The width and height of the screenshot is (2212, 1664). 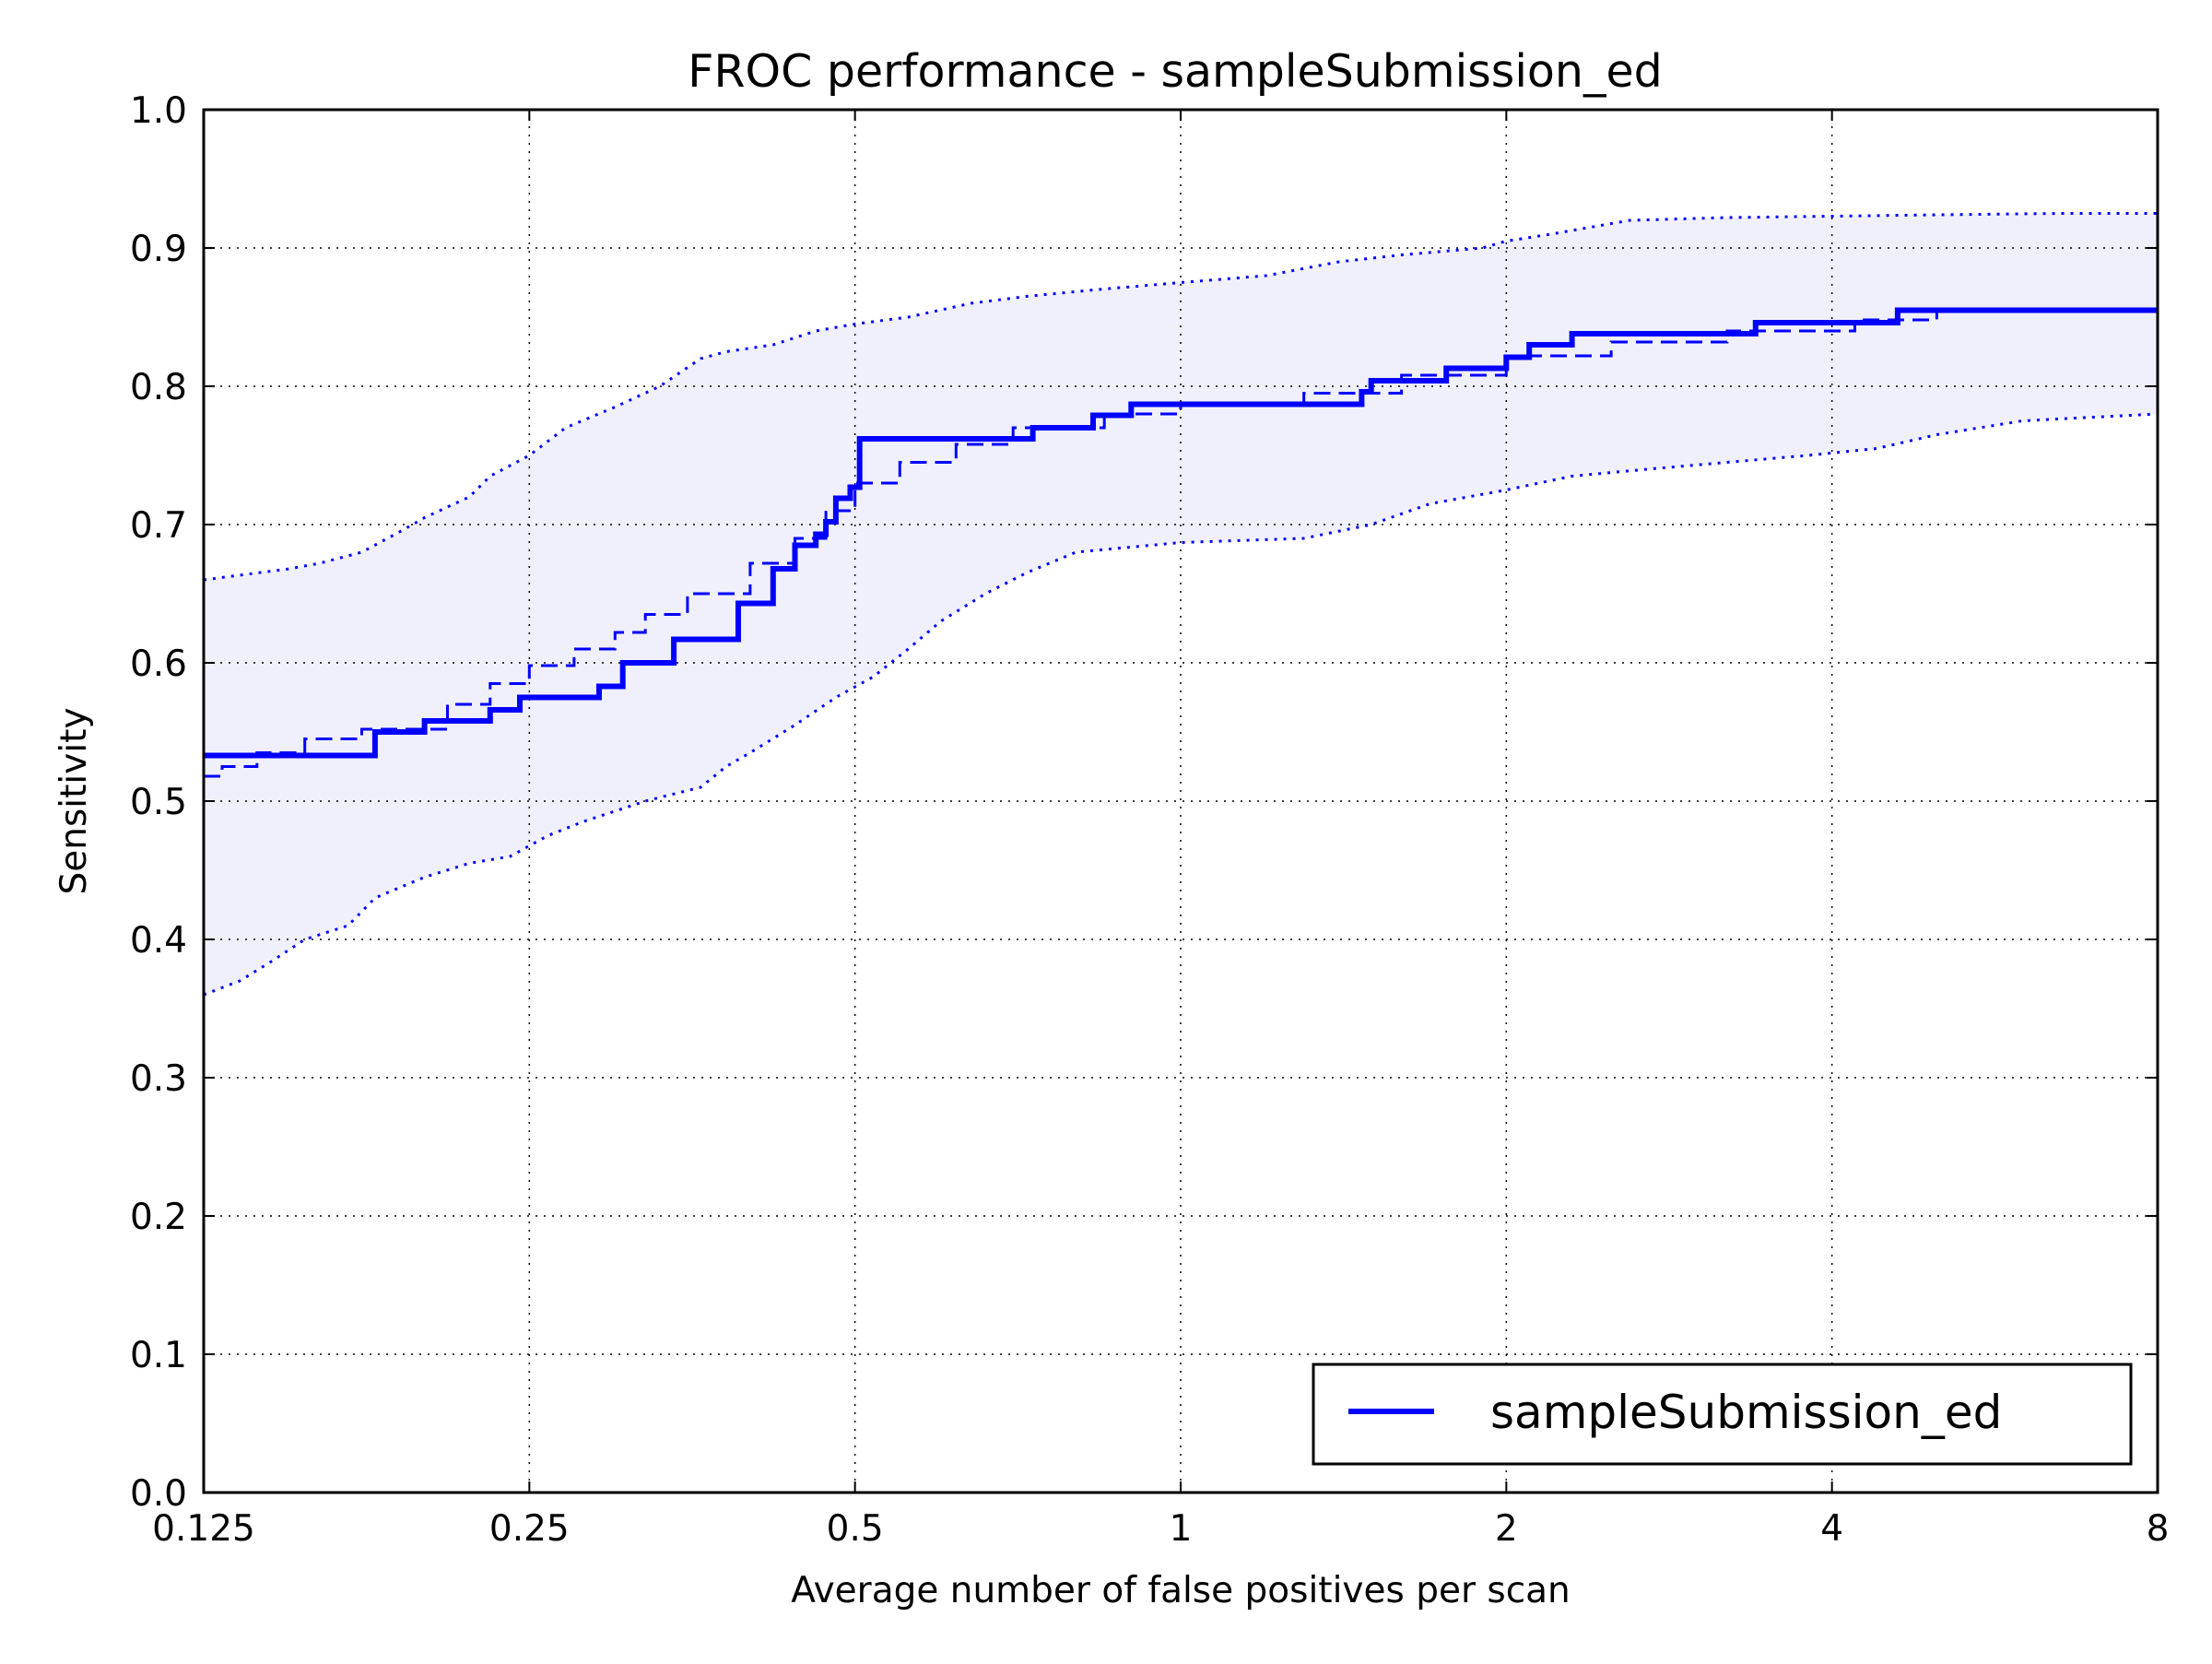 I want to click on y-tick-label-5: 0.5, so click(x=158, y=802).